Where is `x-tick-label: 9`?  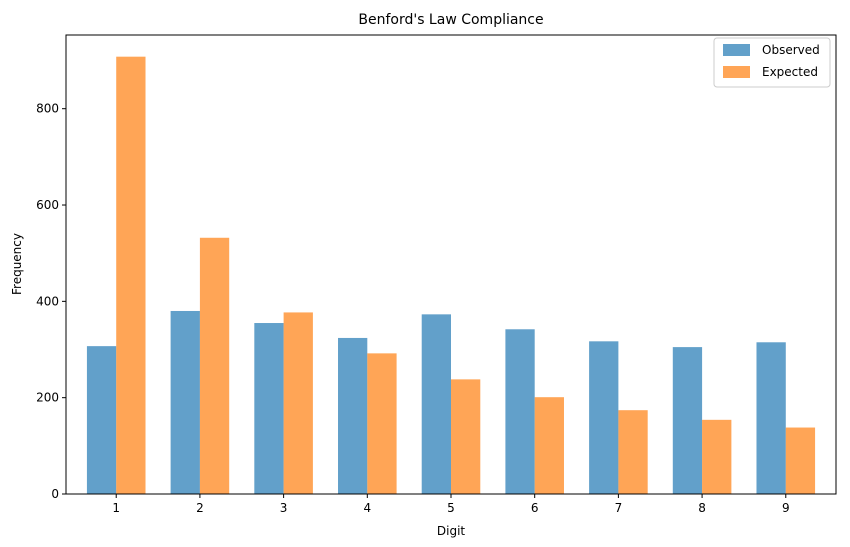 x-tick-label: 9 is located at coordinates (786, 508).